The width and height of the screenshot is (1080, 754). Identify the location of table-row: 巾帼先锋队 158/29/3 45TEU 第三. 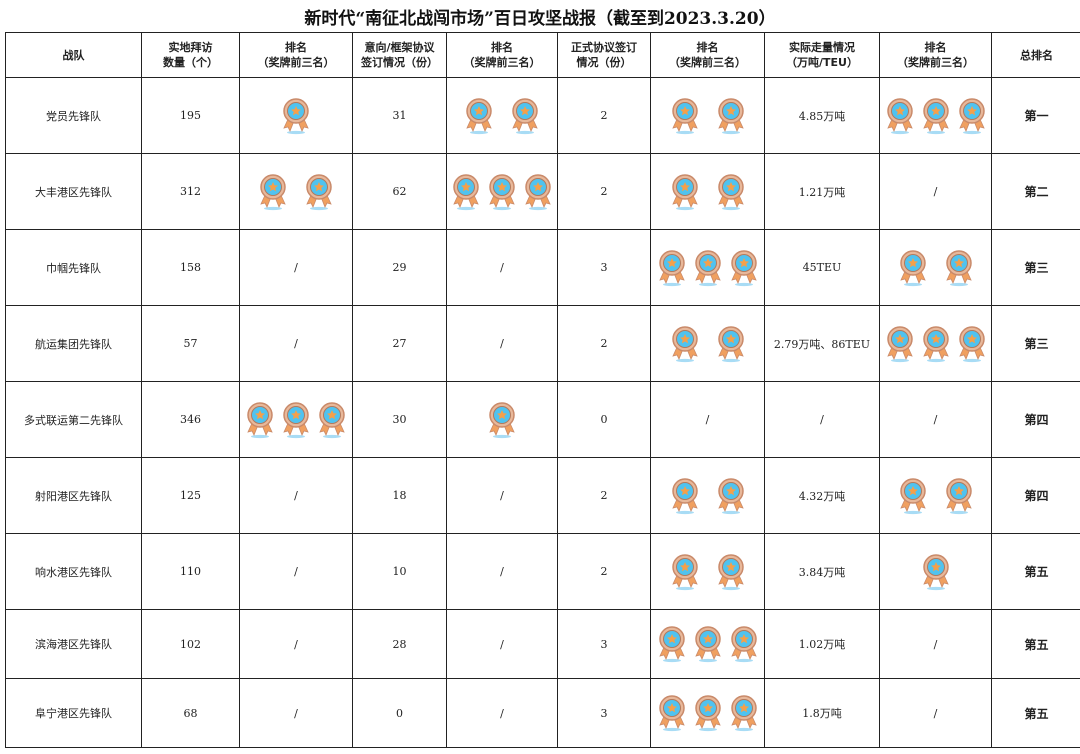
(542, 267).